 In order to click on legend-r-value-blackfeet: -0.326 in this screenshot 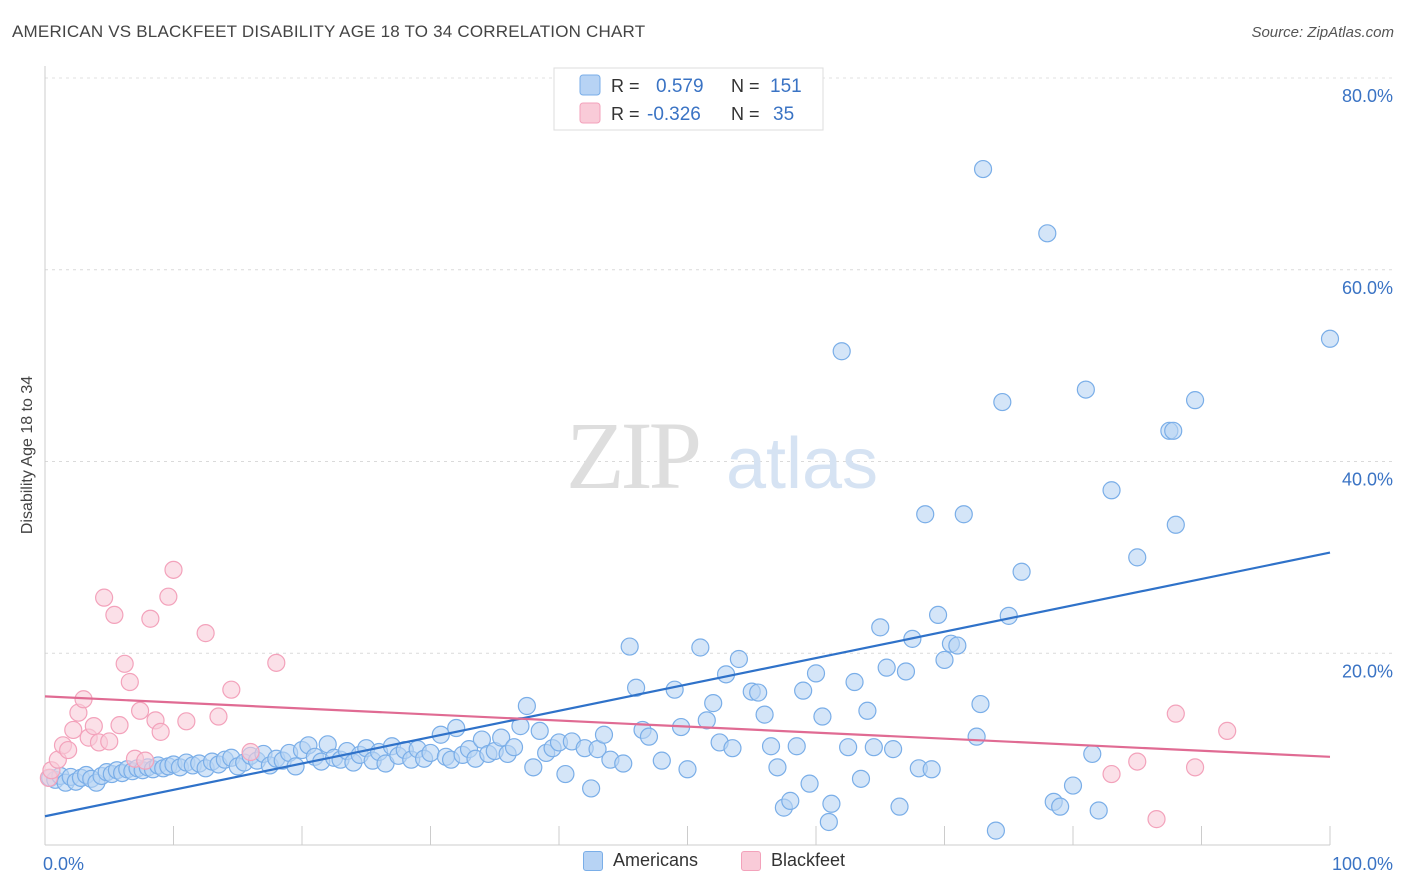, I will do `click(674, 114)`.